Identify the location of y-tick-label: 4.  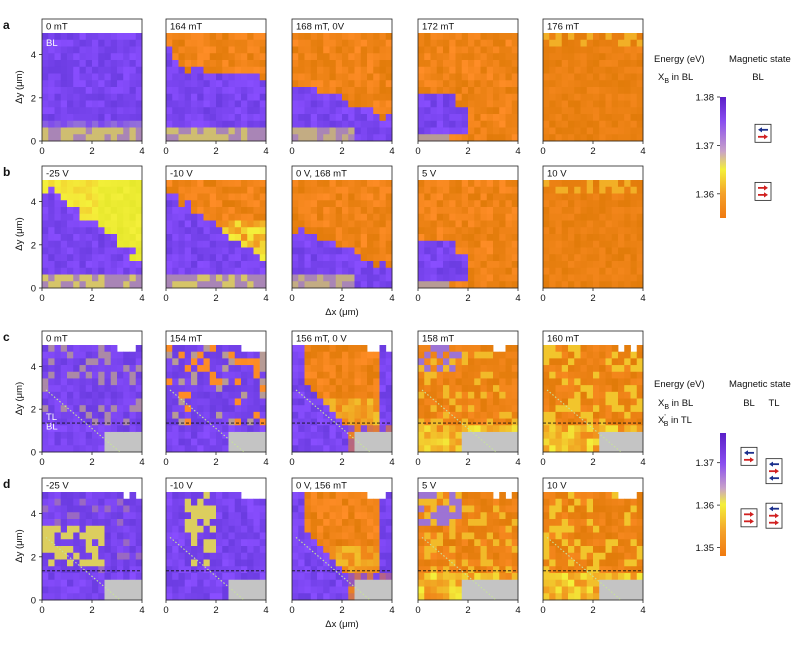
(33, 202).